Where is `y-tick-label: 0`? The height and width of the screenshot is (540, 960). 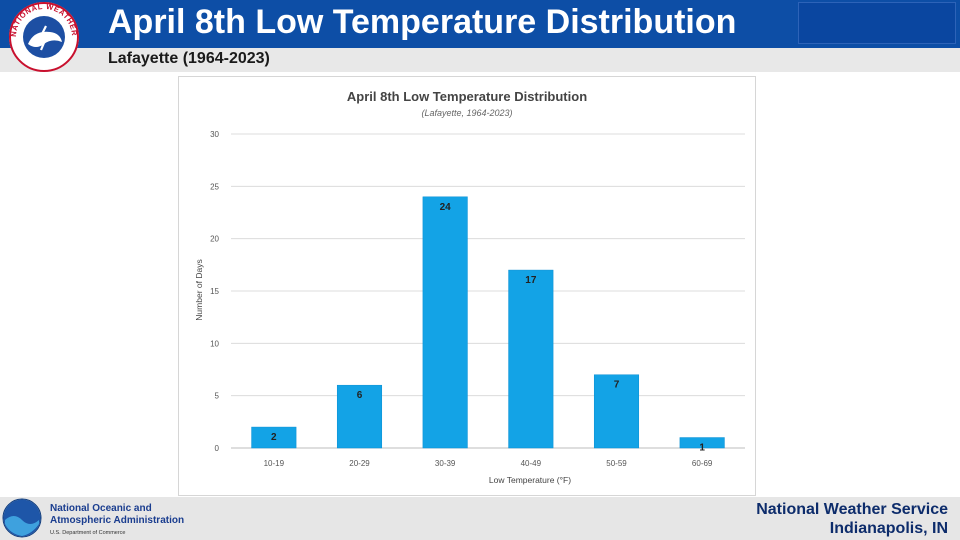
y-tick-label: 0 is located at coordinates (217, 448).